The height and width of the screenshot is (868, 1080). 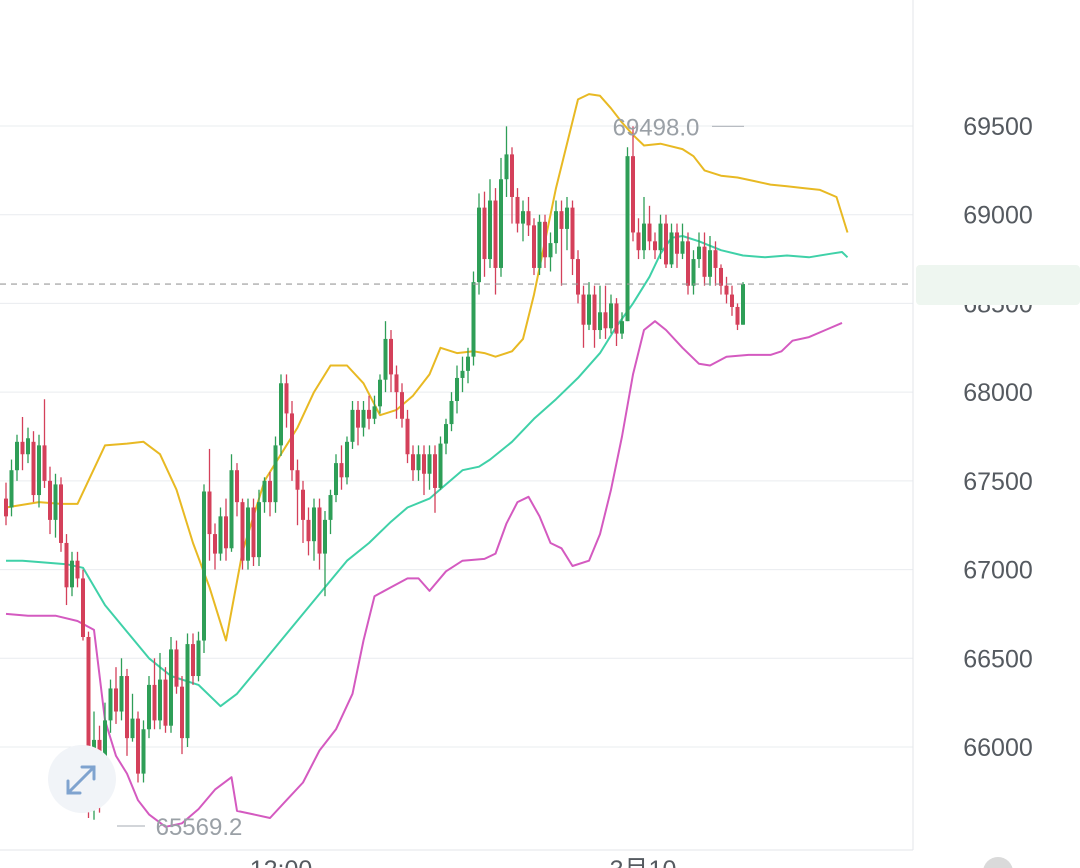 What do you see at coordinates (998, 393) in the screenshot?
I see `y-tick-label: 68000` at bounding box center [998, 393].